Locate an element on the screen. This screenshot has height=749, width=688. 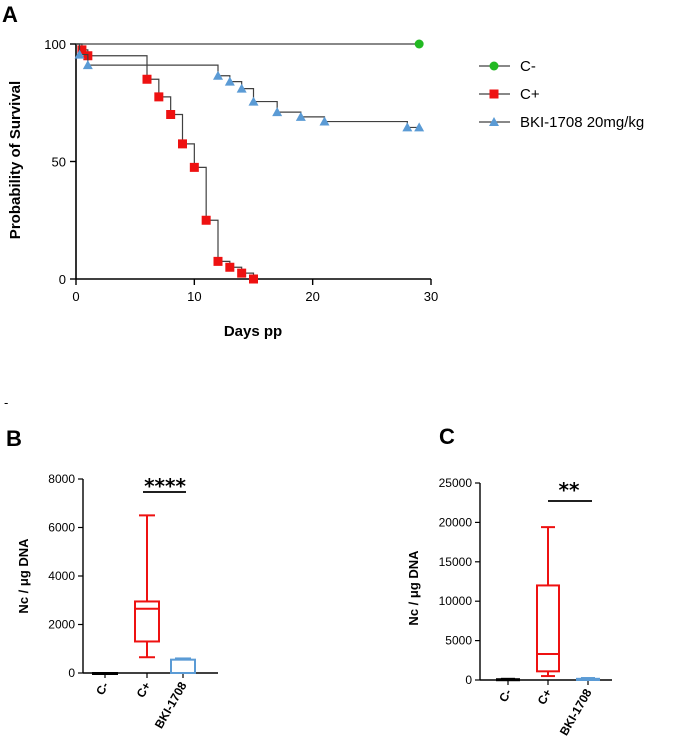
y-axis-title: Probability of Survival is located at coordinates (15, 160).